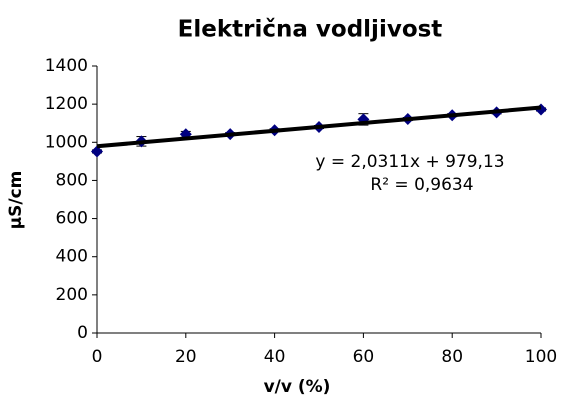  I want to click on y-tick-label: 200, so click(72, 295).